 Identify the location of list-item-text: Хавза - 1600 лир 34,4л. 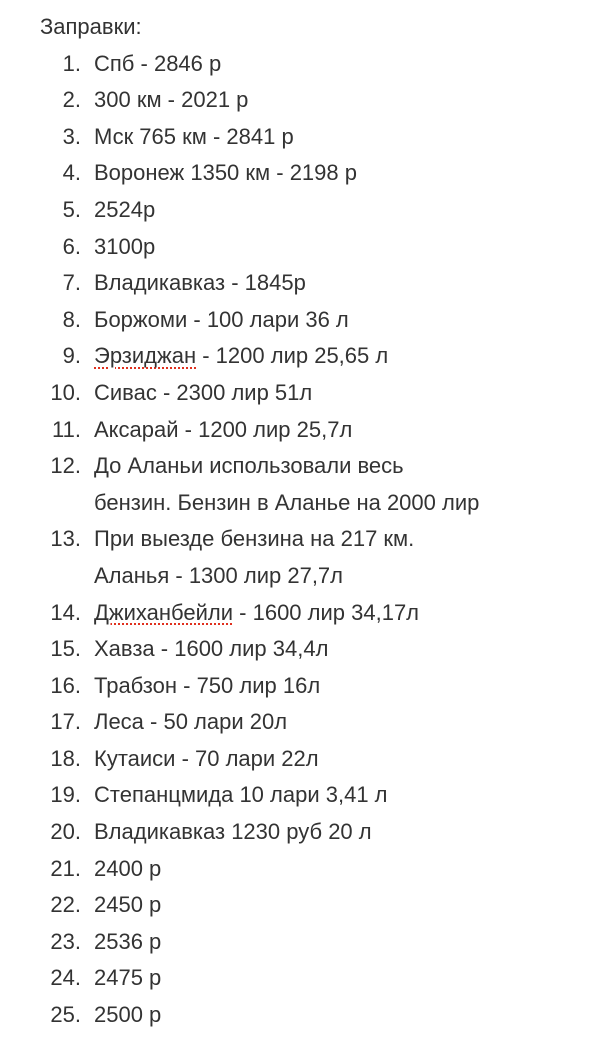
(347, 649).